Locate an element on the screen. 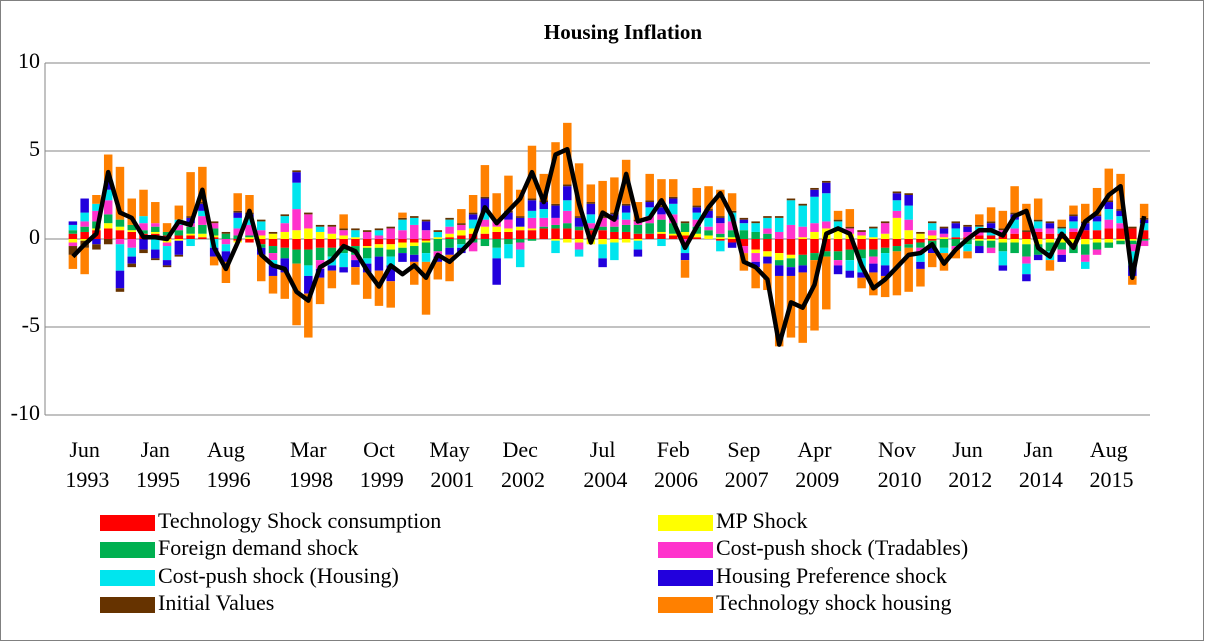 Image resolution: width=1205 pixels, height=642 pixels. legend-label: MP Shock is located at coordinates (761, 520).